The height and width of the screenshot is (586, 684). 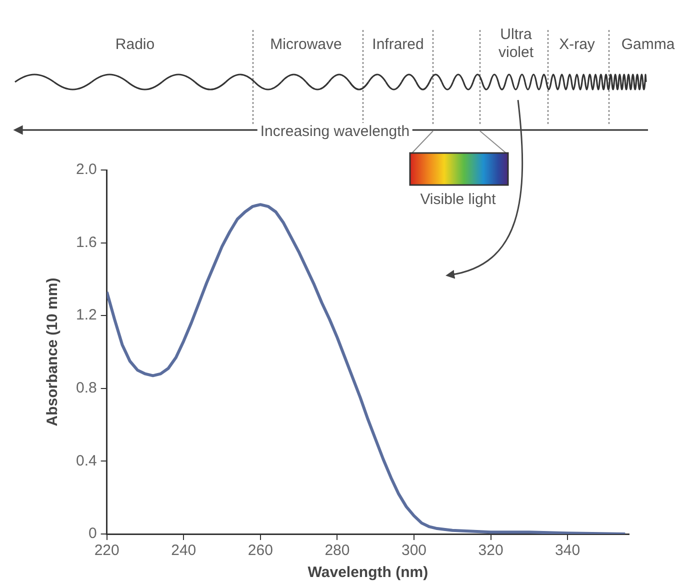 What do you see at coordinates (368, 573) in the screenshot?
I see `x-axis-title: Wavelength (nm)` at bounding box center [368, 573].